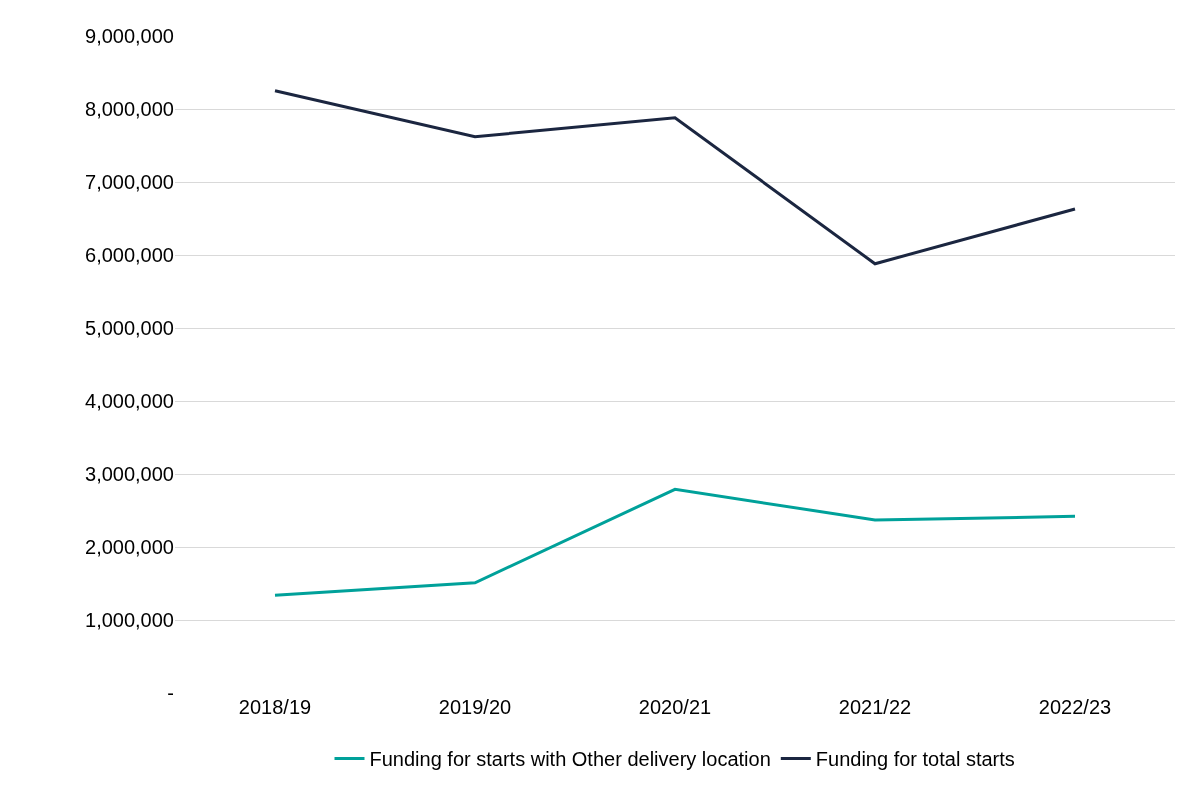 The width and height of the screenshot is (1200, 790). I want to click on y-tick-label: 7,000,000, so click(129, 182).